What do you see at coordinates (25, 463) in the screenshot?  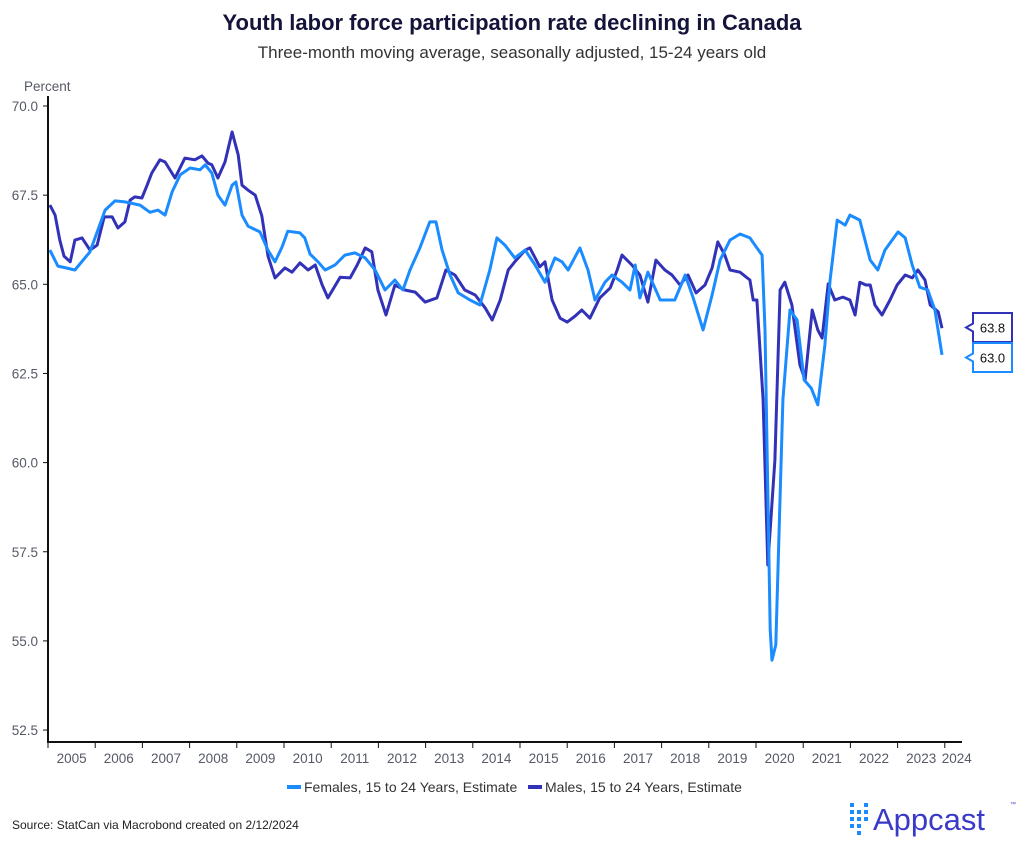 I see `y-tick-label: 60.0` at bounding box center [25, 463].